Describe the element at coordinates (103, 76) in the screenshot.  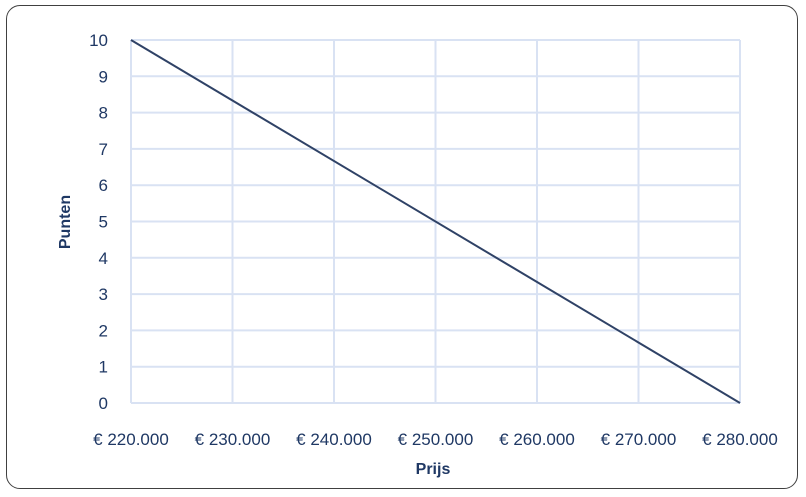
I see `y-tick-label: 9` at that location.